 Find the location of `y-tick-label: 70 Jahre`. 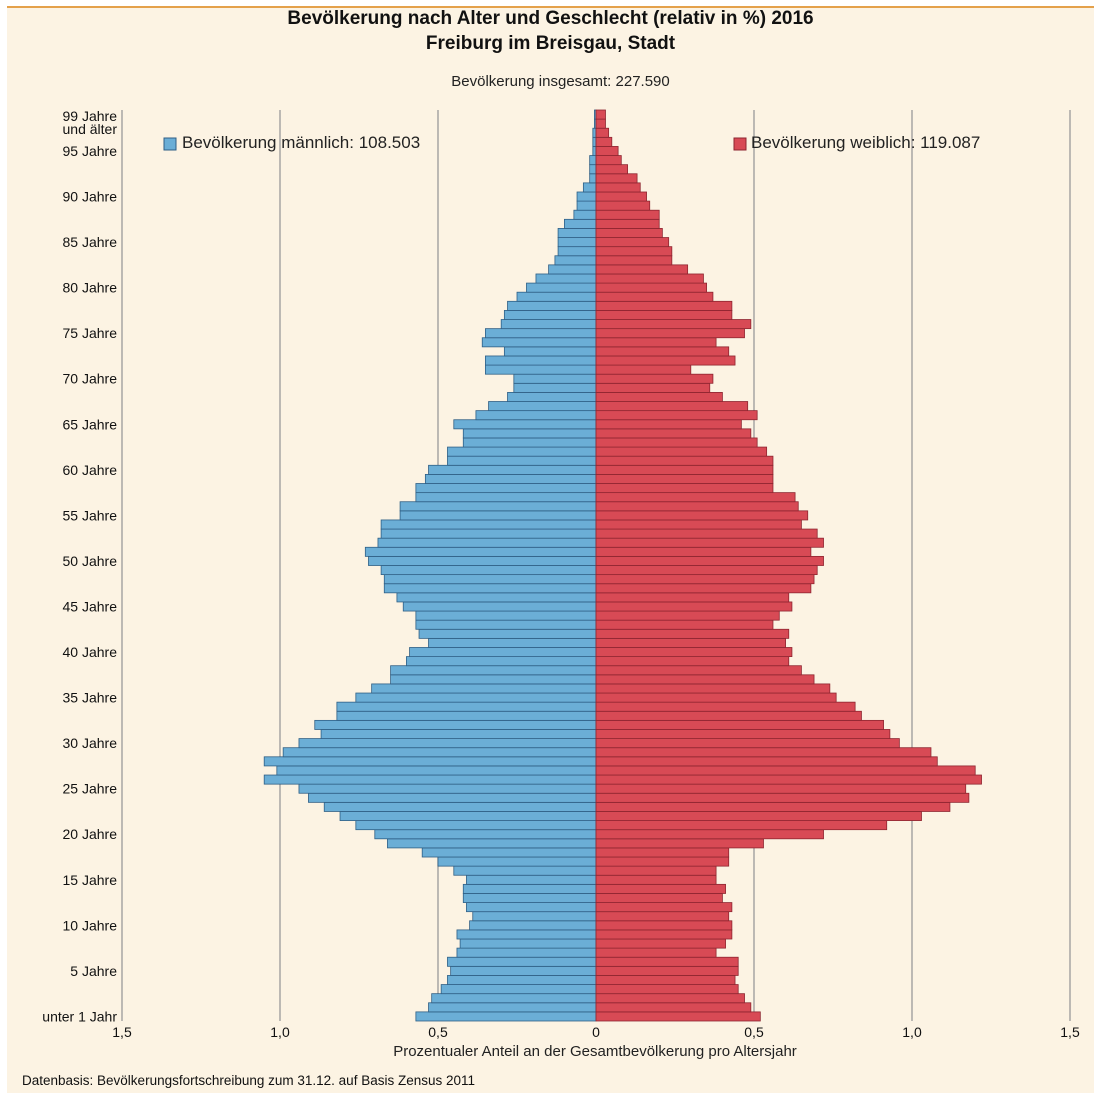

y-tick-label: 70 Jahre is located at coordinates (90, 379).